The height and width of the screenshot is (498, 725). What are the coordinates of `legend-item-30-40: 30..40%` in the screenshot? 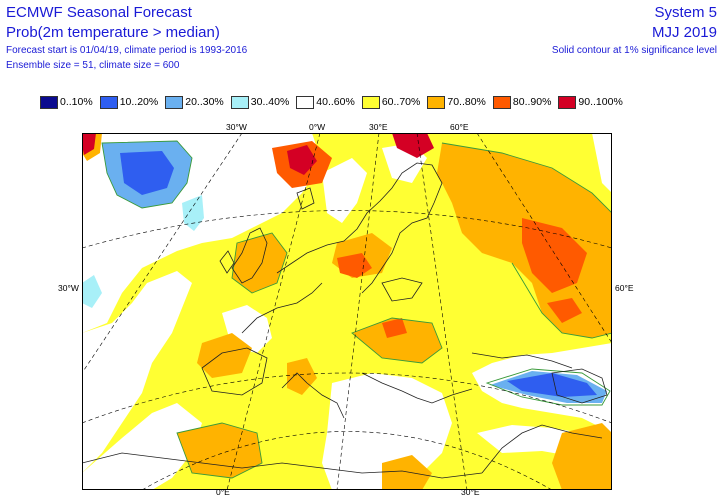 It's located at (260, 102).